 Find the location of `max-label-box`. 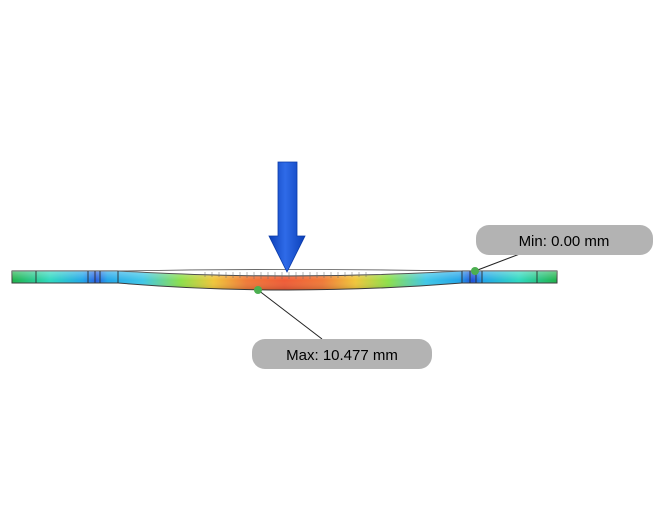

max-label-box is located at coordinates (342, 354).